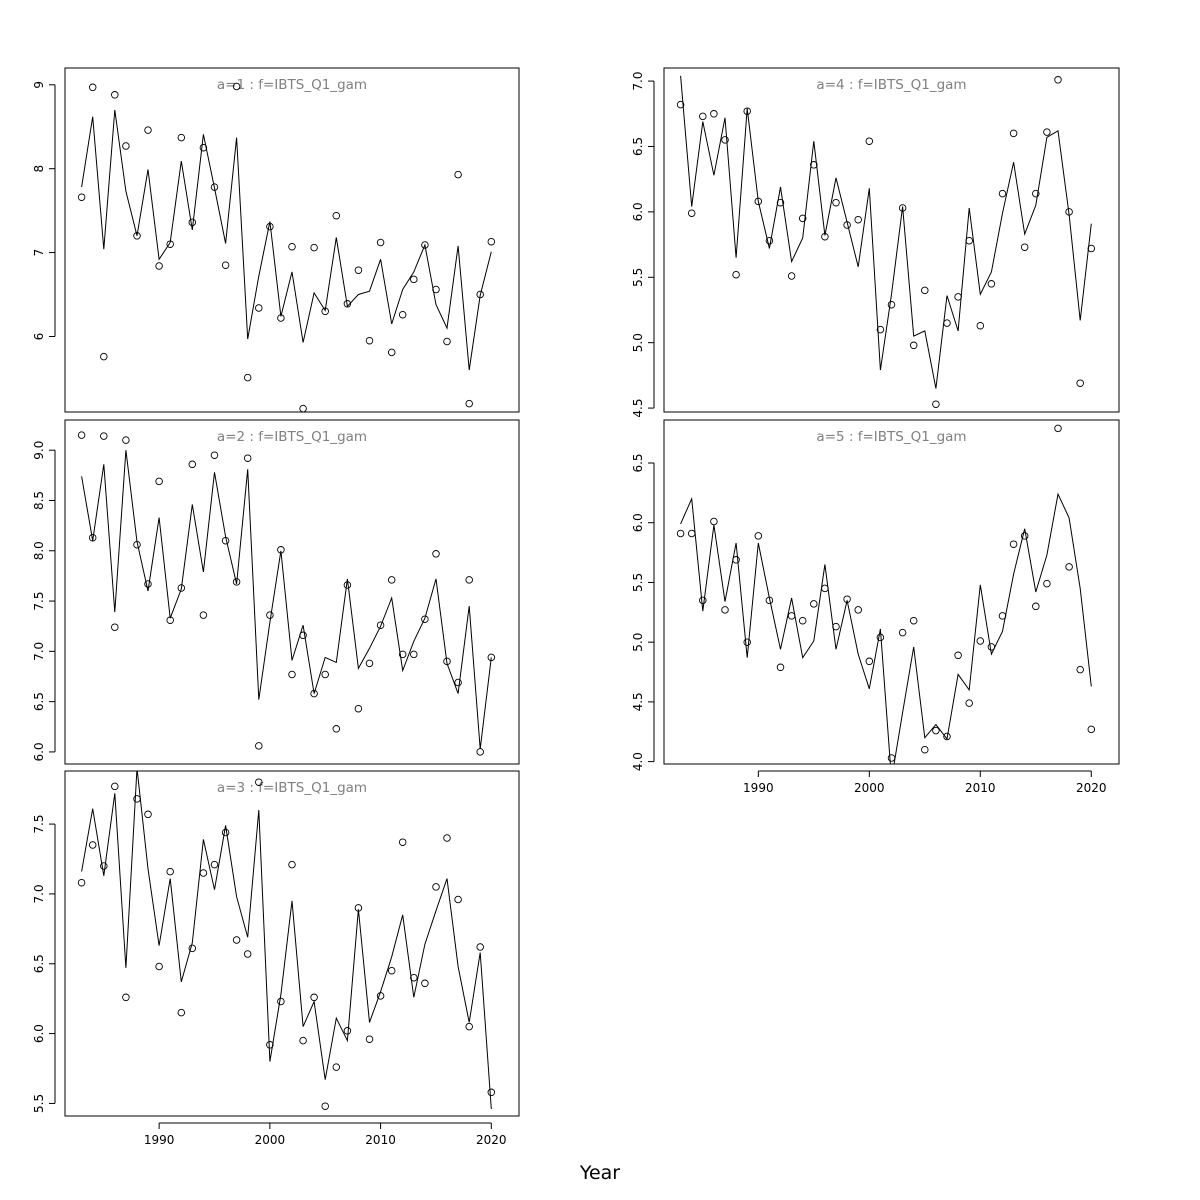 The image size is (1200, 1200). I want to click on x-axis-label: Year, so click(599, 1173).